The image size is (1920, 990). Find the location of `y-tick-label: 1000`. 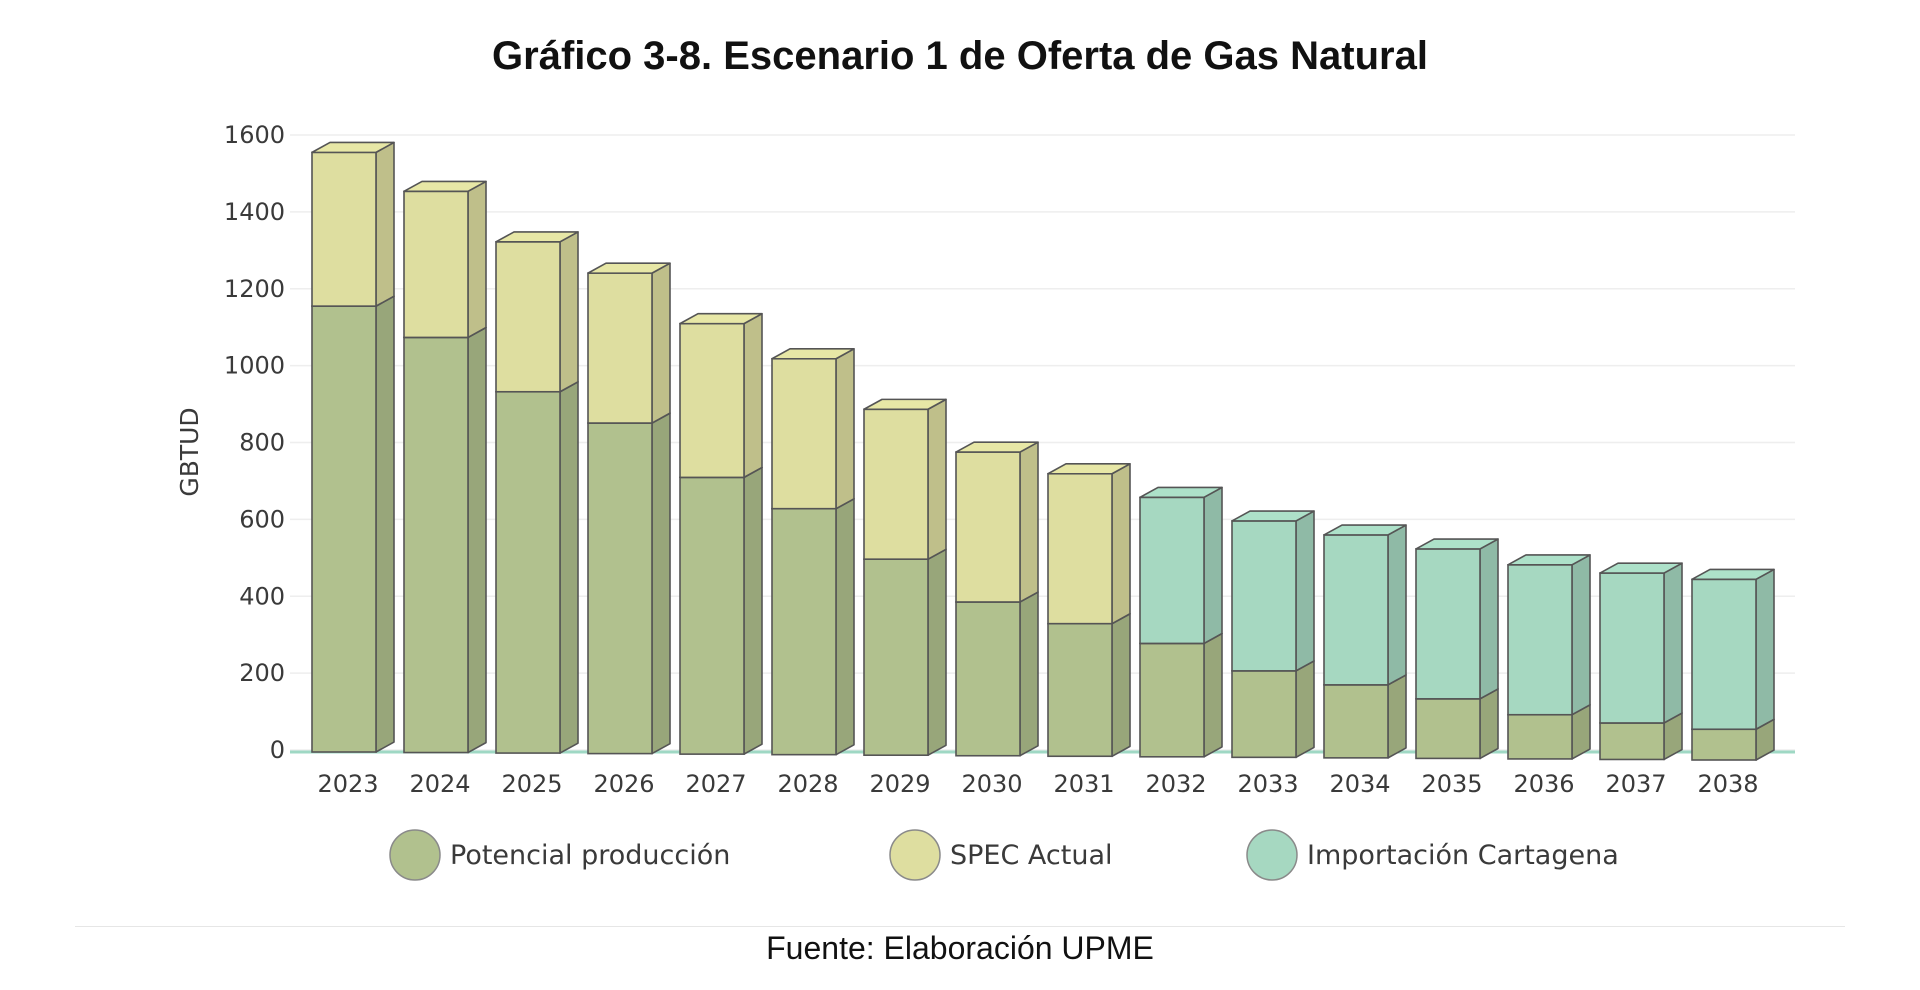

y-tick-label: 1000 is located at coordinates (254, 366).